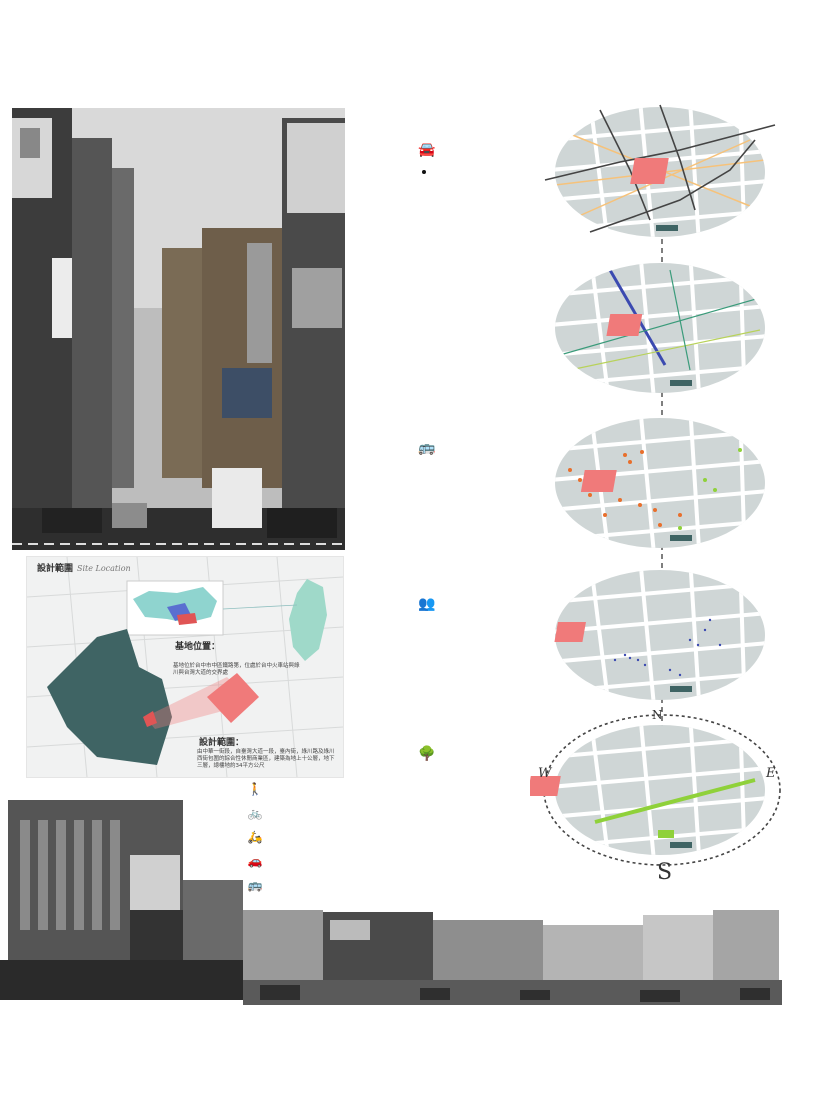  I want to click on layer-bus-icon: 🚌, so click(427, 448).